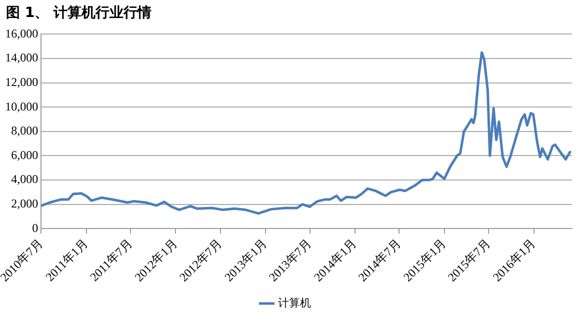 The image size is (582, 321). What do you see at coordinates (21, 33) in the screenshot?
I see `y-tick-label: 16,000` at bounding box center [21, 33].